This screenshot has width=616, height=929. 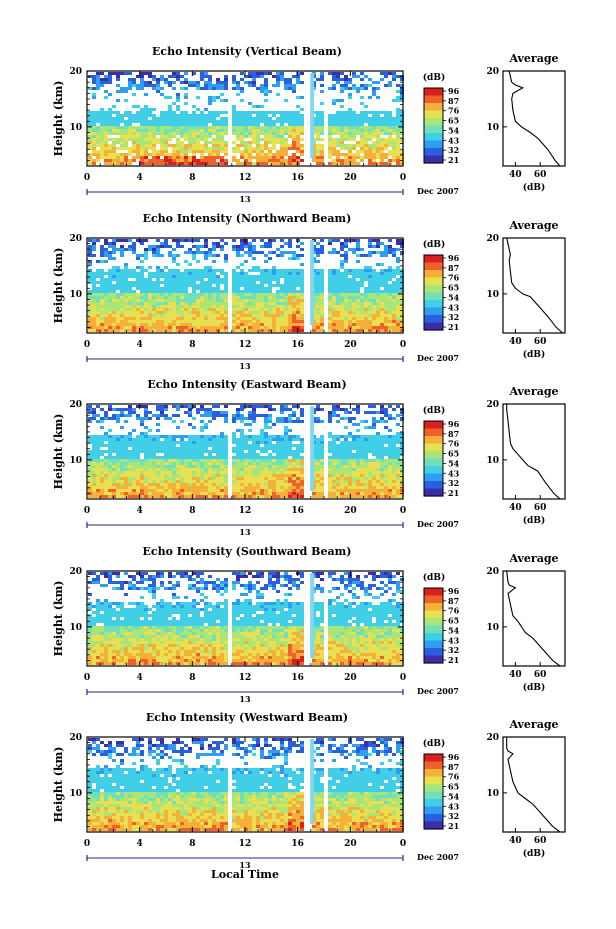 What do you see at coordinates (453, 101) in the screenshot?
I see `colorbar-tick-label: 87` at bounding box center [453, 101].